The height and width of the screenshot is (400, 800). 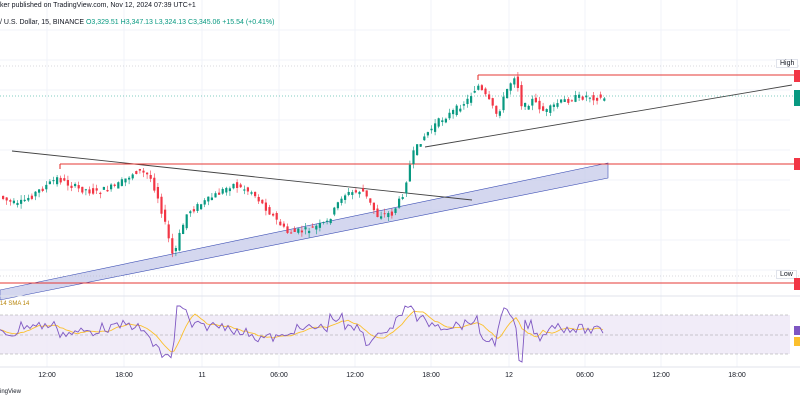 What do you see at coordinates (102, 22) in the screenshot?
I see `ohlc-open: O3,329.51` at bounding box center [102, 22].